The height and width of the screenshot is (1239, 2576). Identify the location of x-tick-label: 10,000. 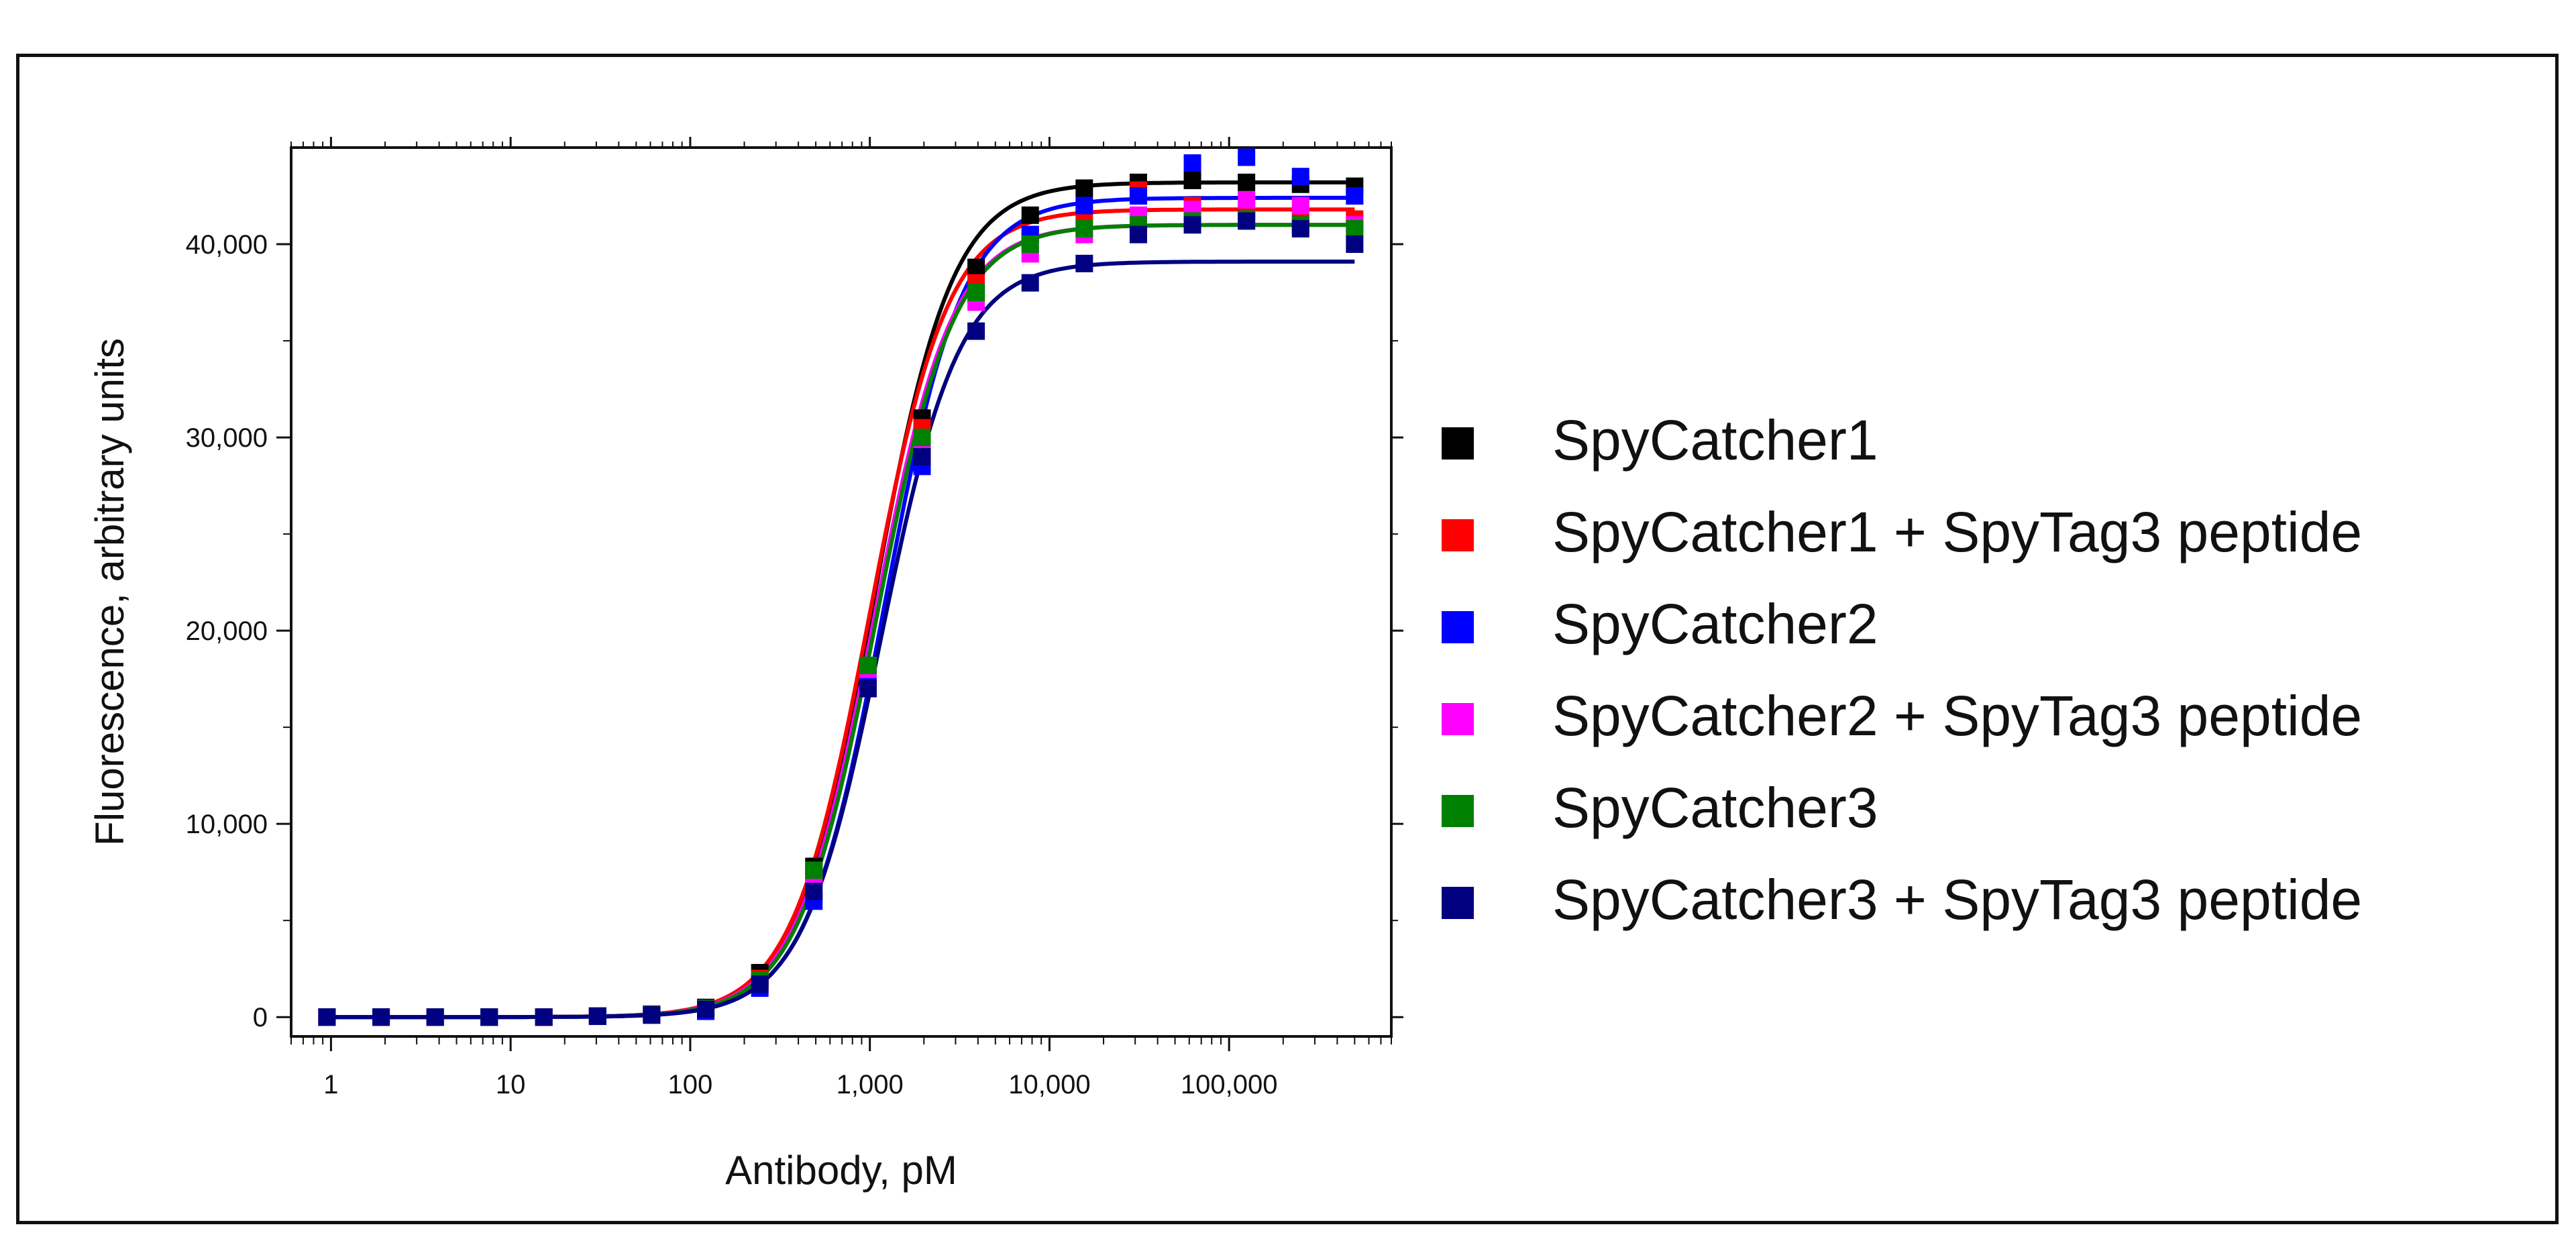
(1049, 1084).